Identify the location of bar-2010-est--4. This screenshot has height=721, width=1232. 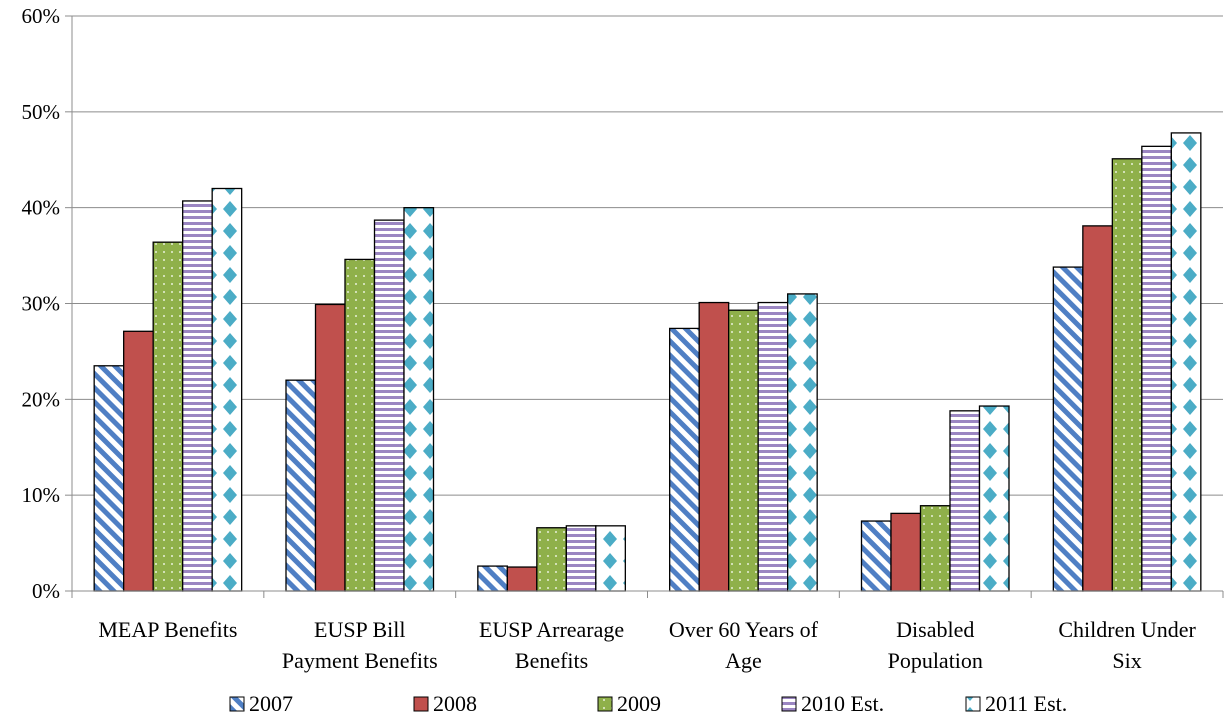
(965, 501).